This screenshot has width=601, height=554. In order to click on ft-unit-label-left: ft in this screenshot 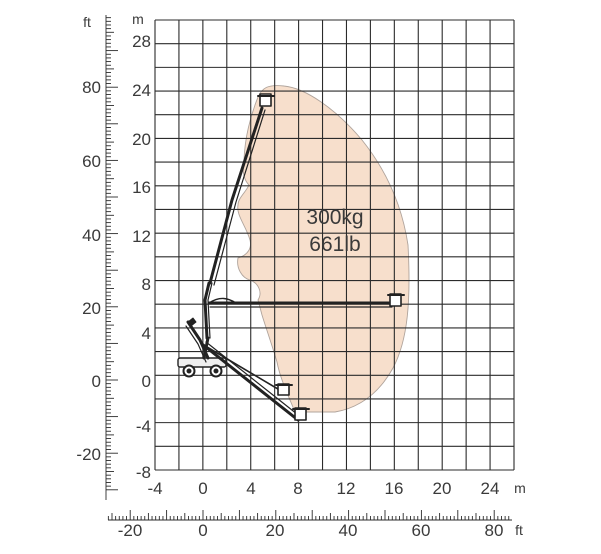, I will do `click(87, 22)`.